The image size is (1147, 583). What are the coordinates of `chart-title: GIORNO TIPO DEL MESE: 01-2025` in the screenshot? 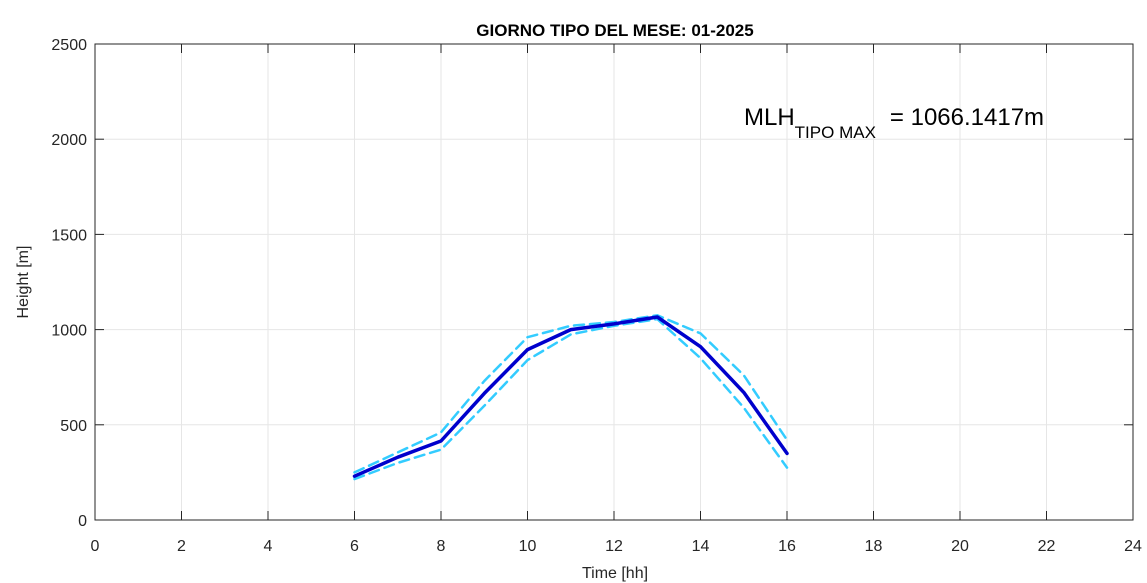 It's located at (614, 30).